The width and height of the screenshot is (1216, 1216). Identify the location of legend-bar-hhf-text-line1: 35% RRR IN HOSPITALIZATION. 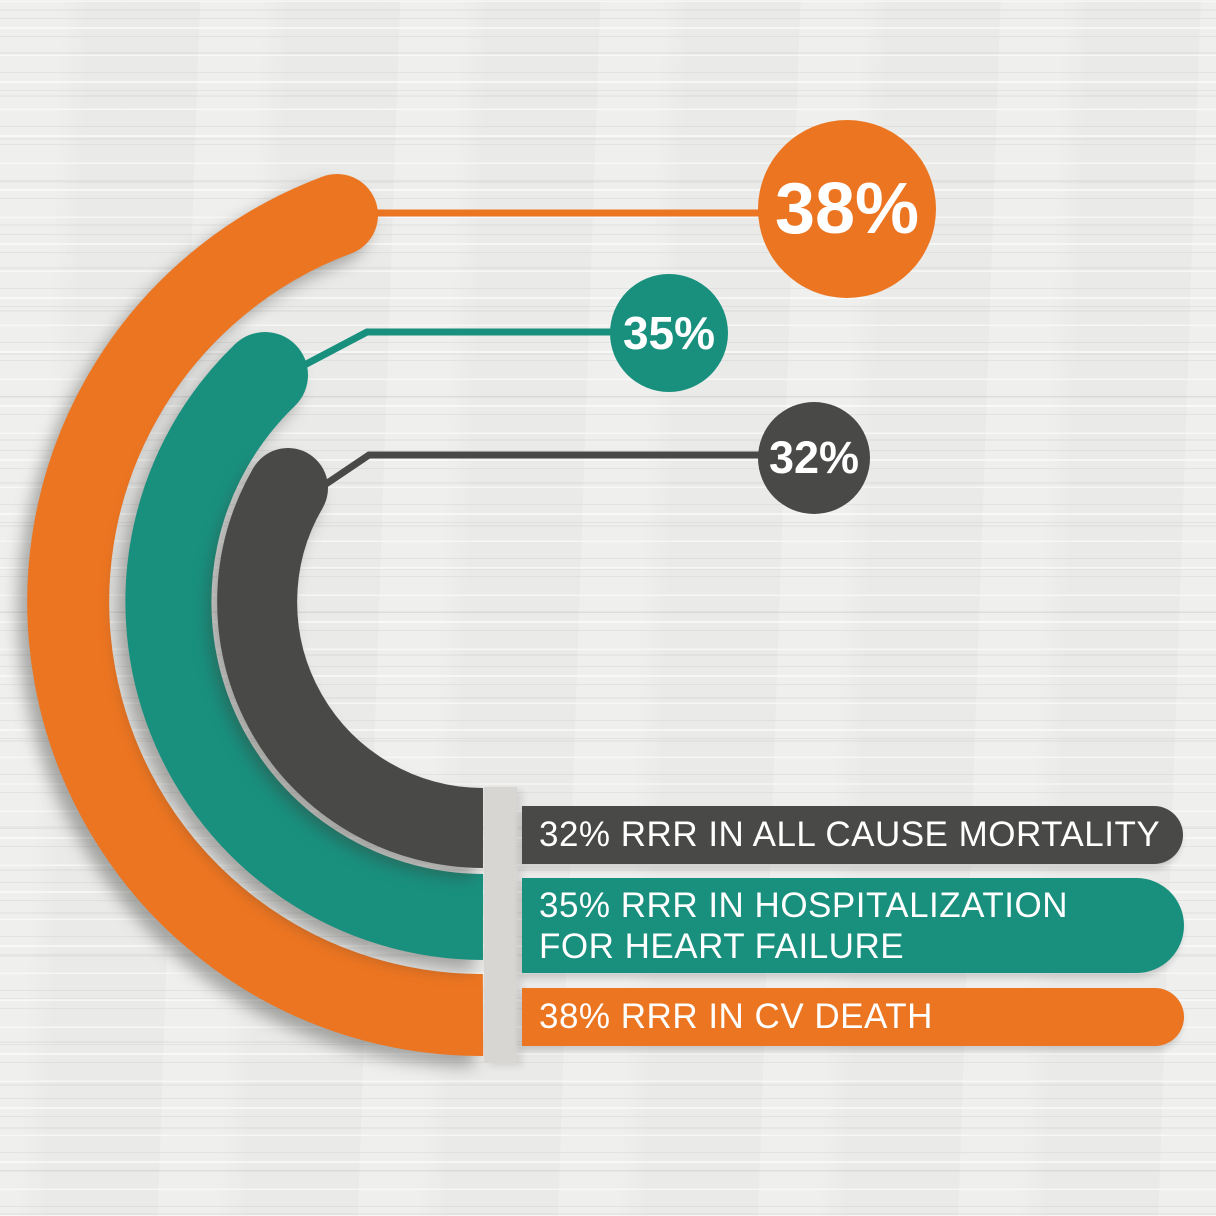
(804, 905).